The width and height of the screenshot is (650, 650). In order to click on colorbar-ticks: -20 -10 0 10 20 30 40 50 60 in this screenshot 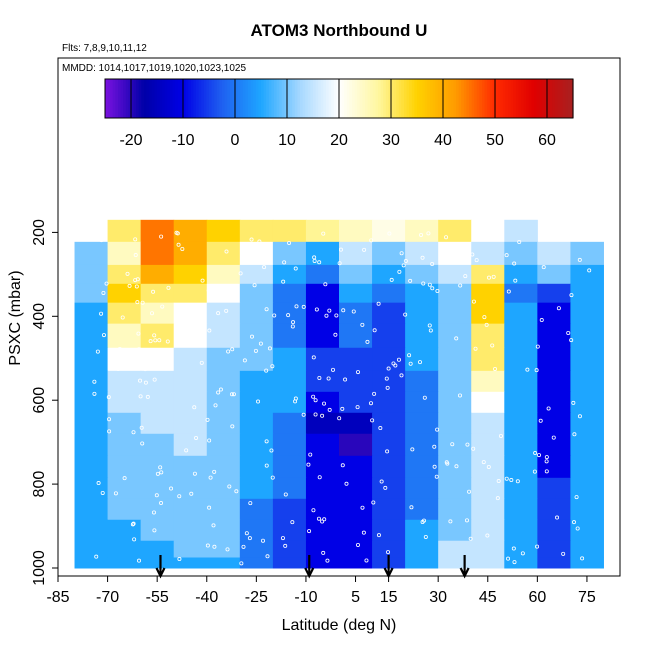, I will do `click(337, 114)`.